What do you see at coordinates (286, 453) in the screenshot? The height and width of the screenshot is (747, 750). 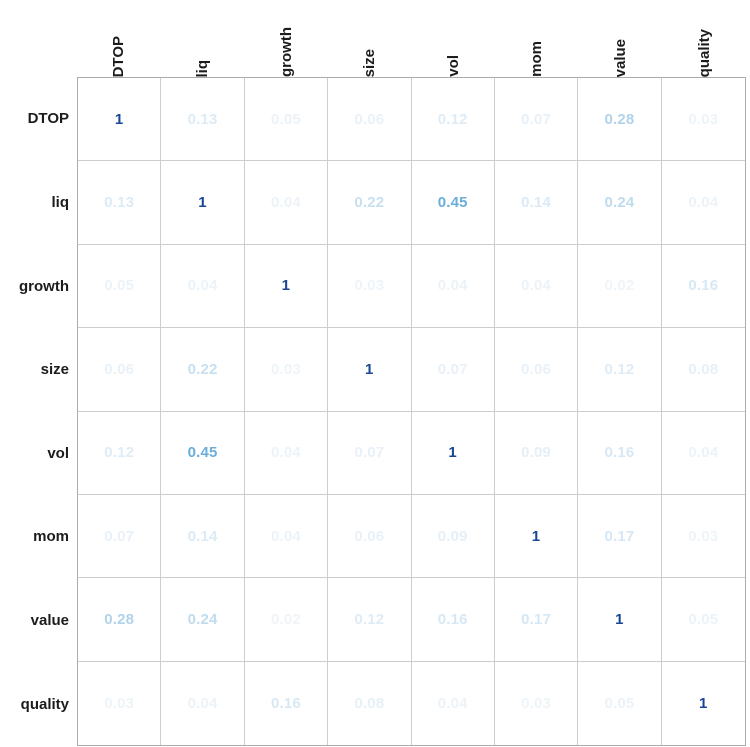 I see `matrix-cell-vol-growth: 0.04` at bounding box center [286, 453].